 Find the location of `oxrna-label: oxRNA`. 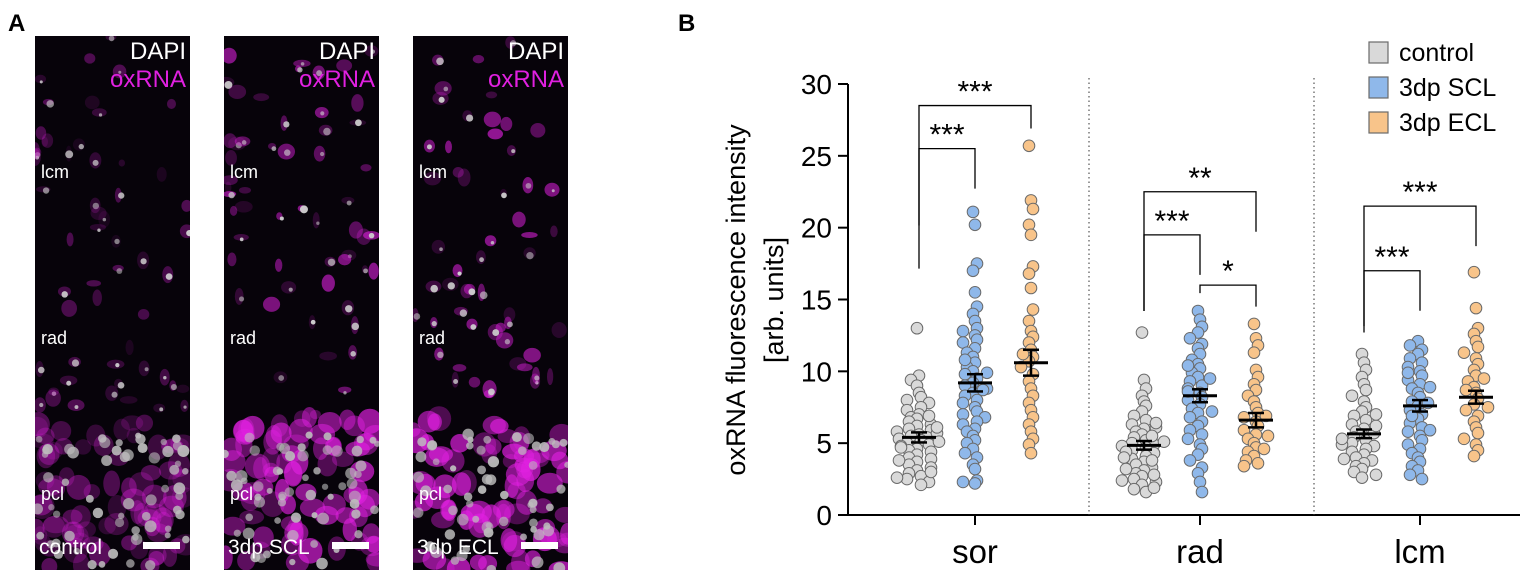

oxrna-label: oxRNA is located at coordinates (336, 79).